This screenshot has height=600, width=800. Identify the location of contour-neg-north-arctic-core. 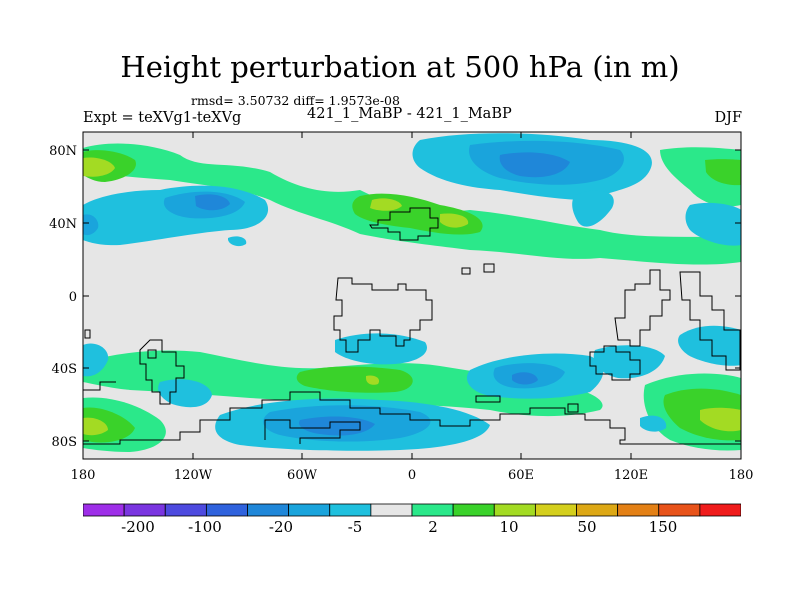
(534, 165).